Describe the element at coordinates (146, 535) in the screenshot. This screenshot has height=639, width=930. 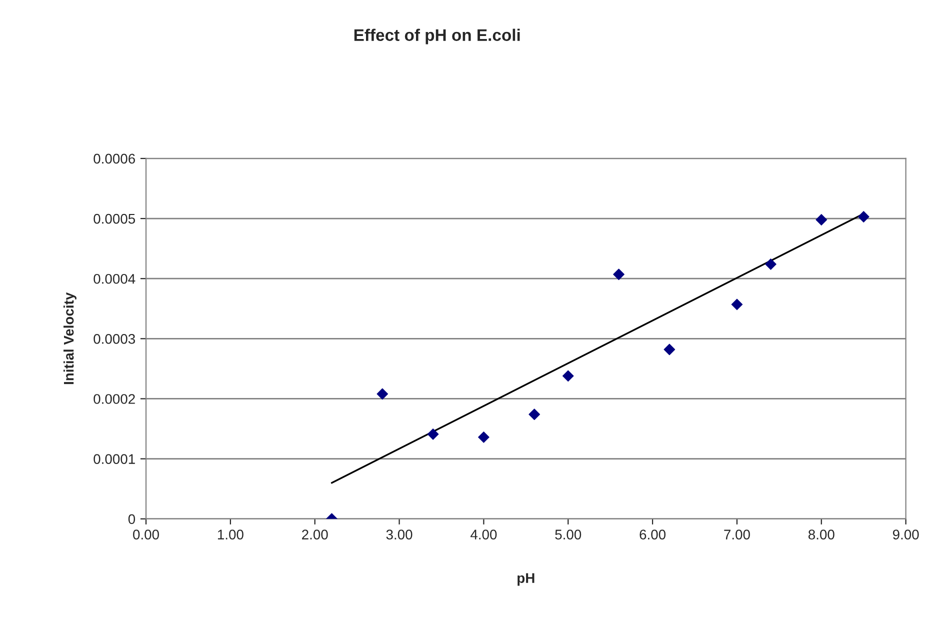
I see `x-tick-label: 0.00` at that location.